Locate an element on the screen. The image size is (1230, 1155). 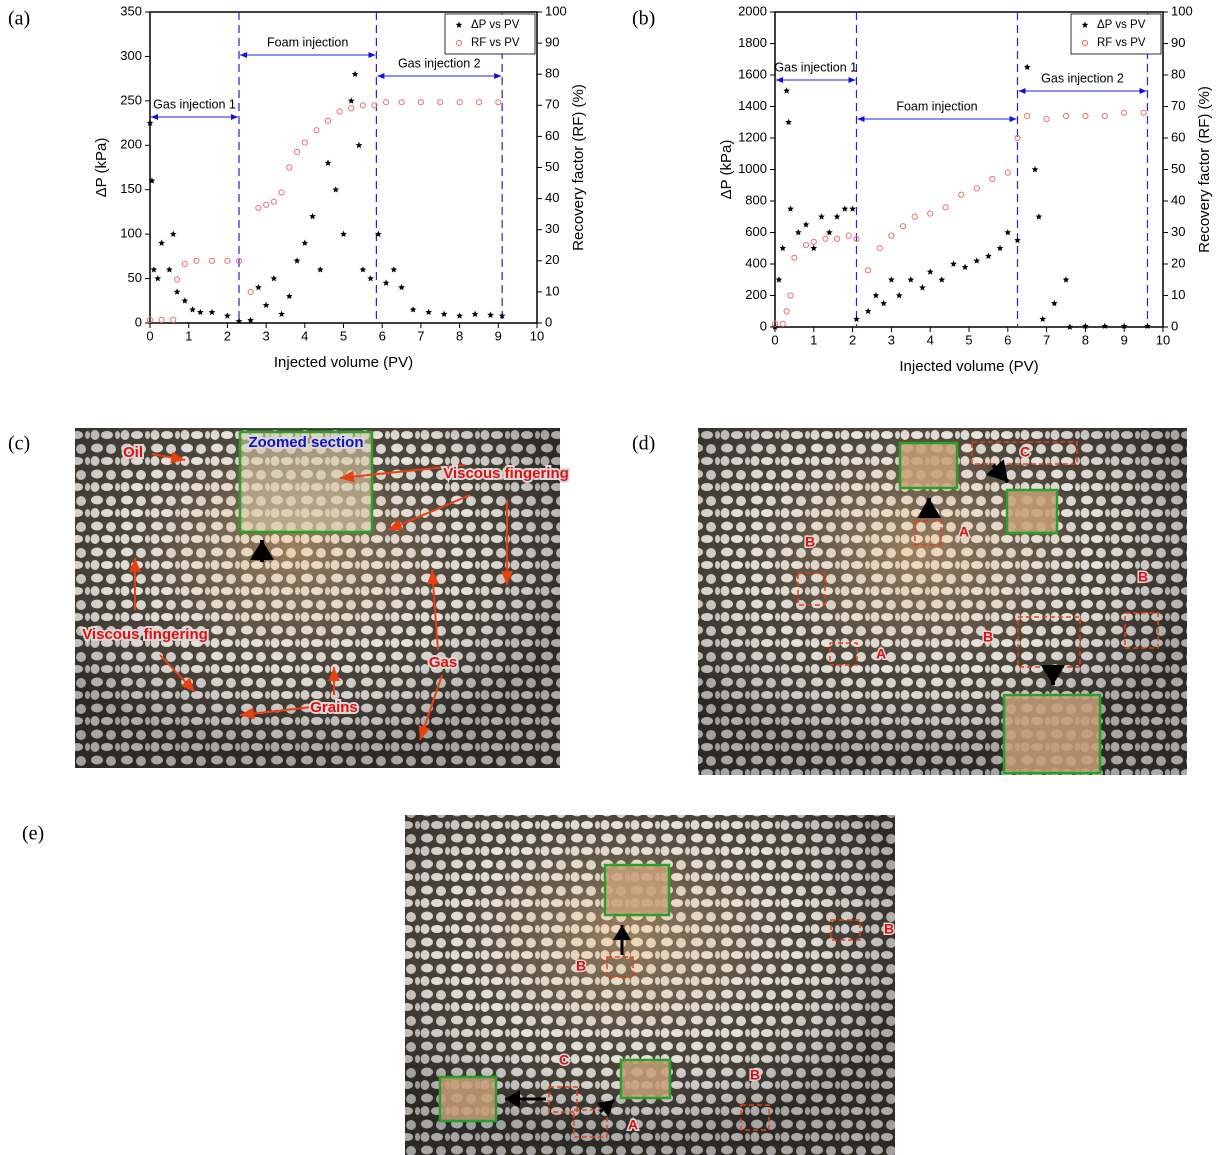
legend-box is located at coordinates (1116, 34).